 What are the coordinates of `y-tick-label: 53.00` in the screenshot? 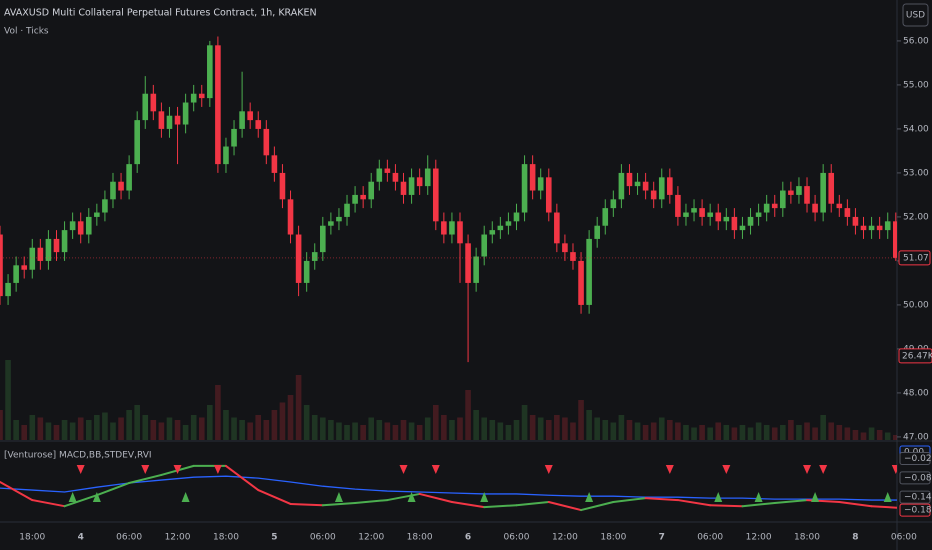 It's located at (916, 173).